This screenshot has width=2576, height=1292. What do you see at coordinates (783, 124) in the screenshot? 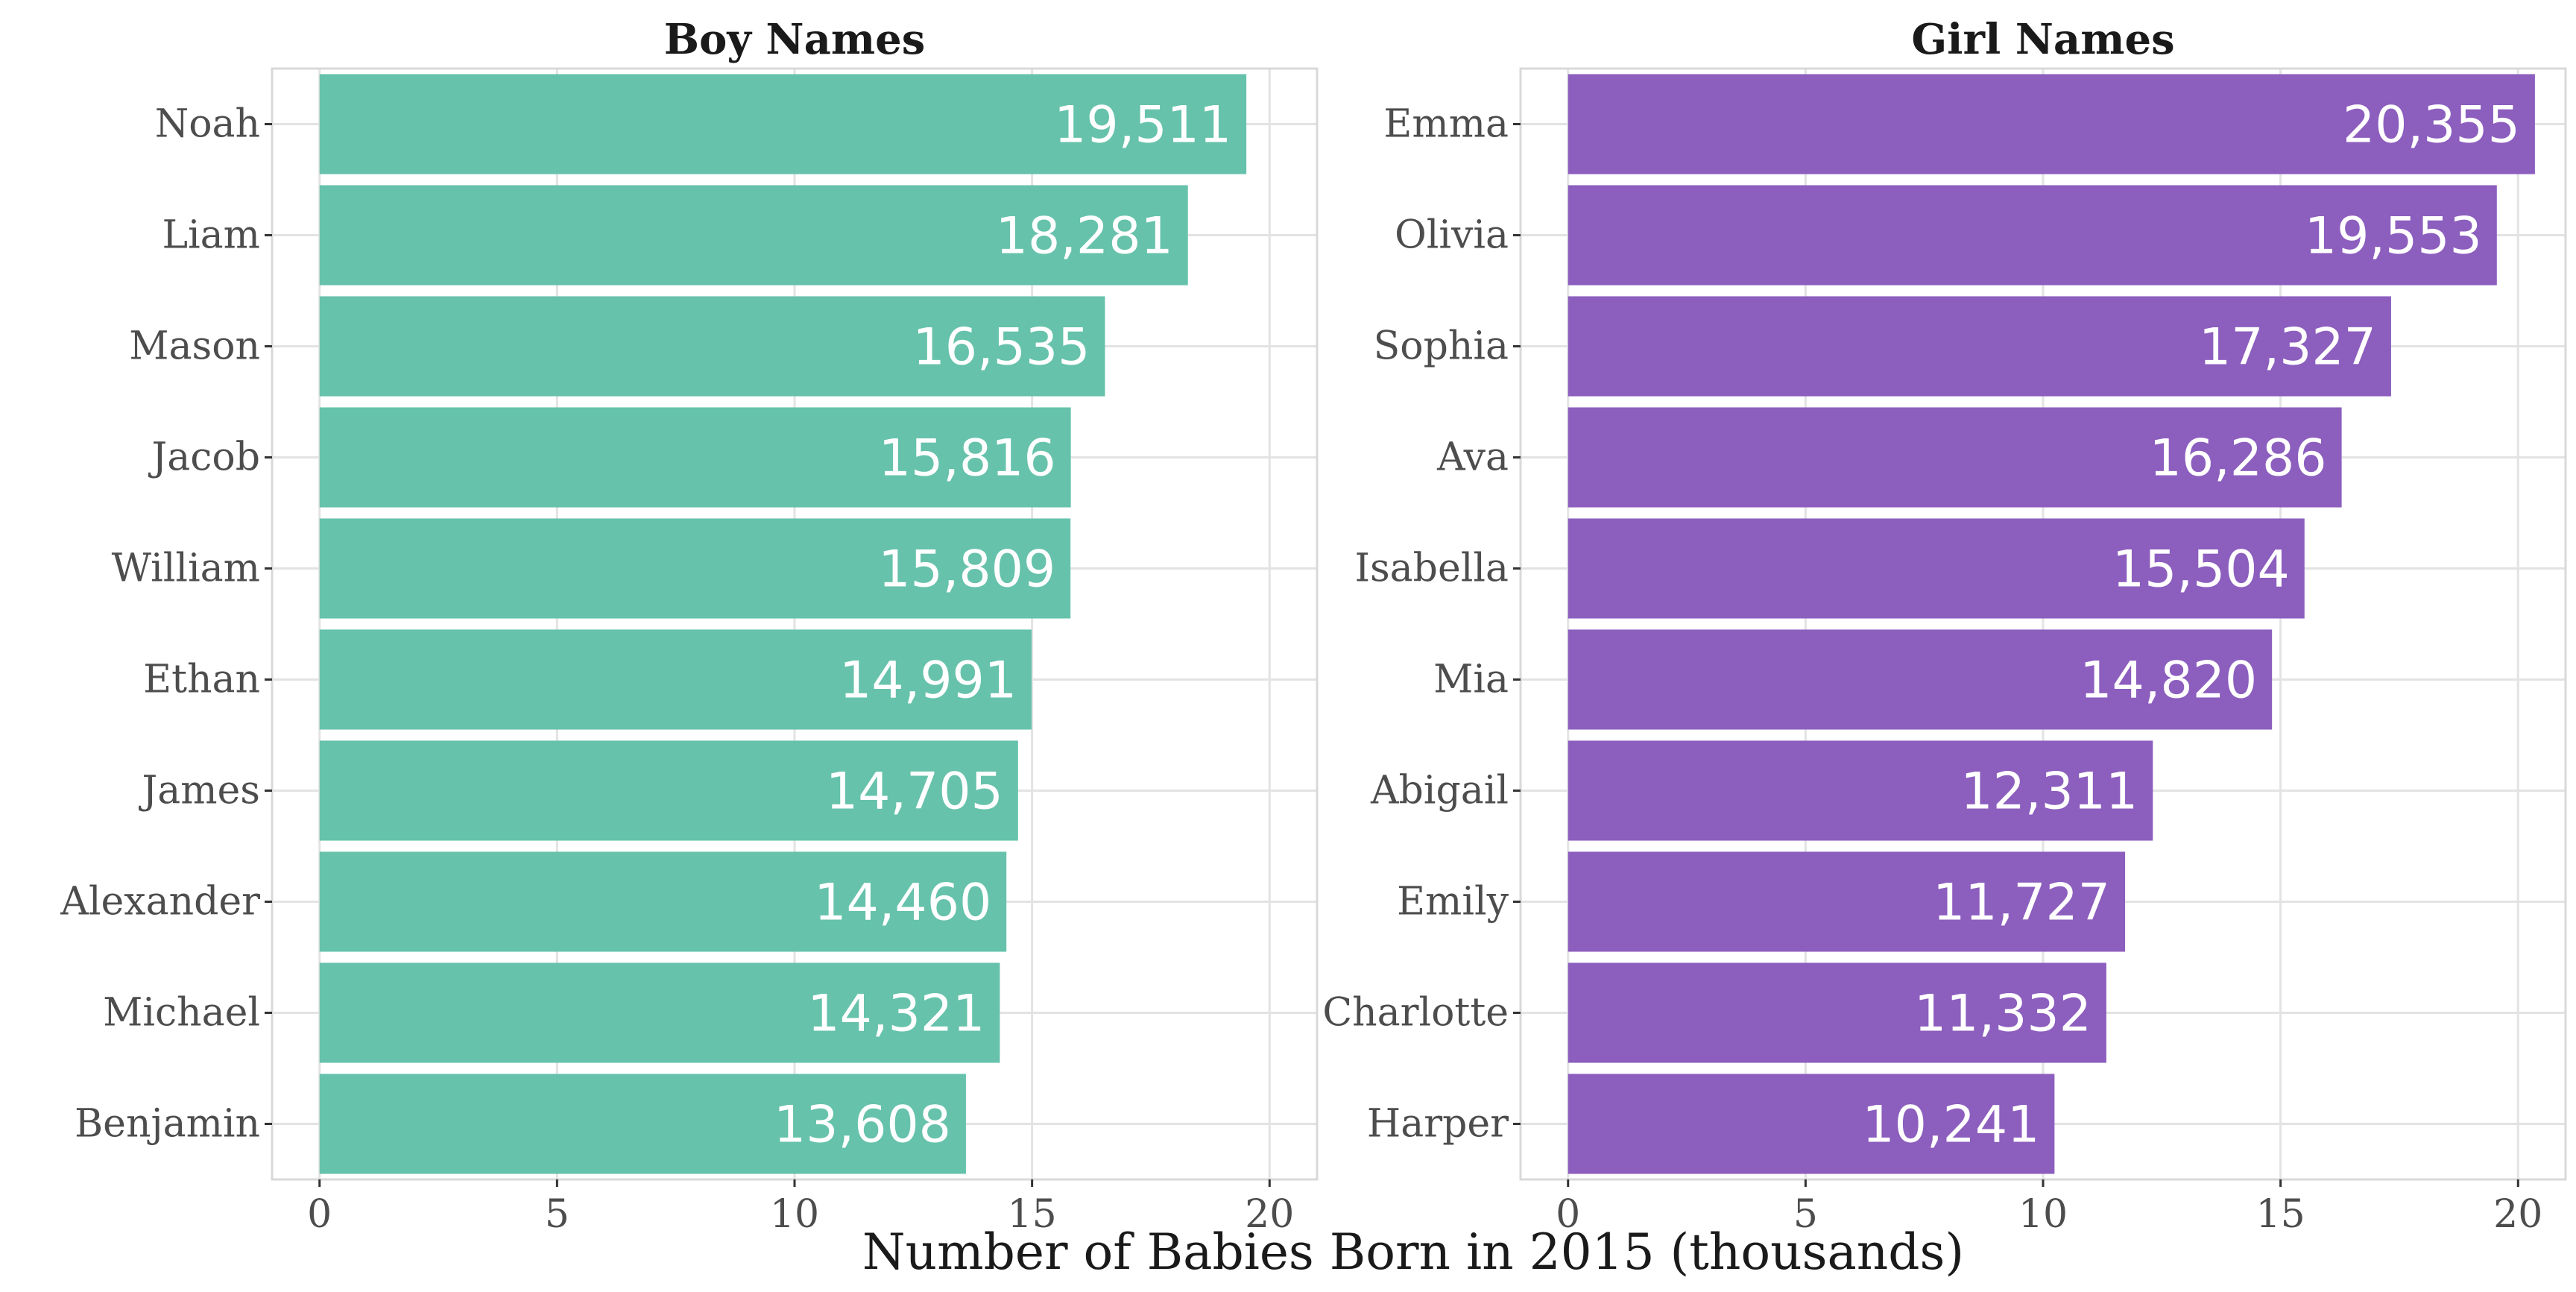
I see `bar-noah` at bounding box center [783, 124].